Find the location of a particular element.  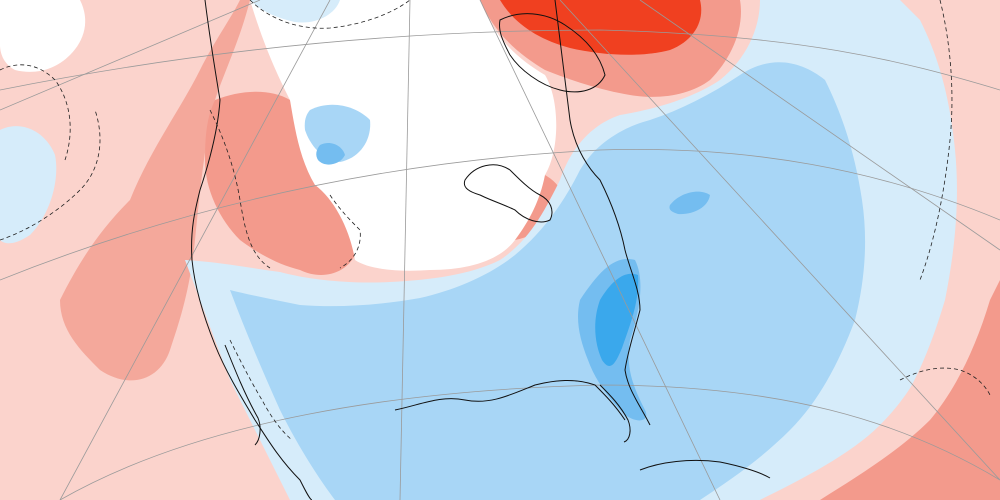

alaska-cool-spot is located at coordinates (28, 185).